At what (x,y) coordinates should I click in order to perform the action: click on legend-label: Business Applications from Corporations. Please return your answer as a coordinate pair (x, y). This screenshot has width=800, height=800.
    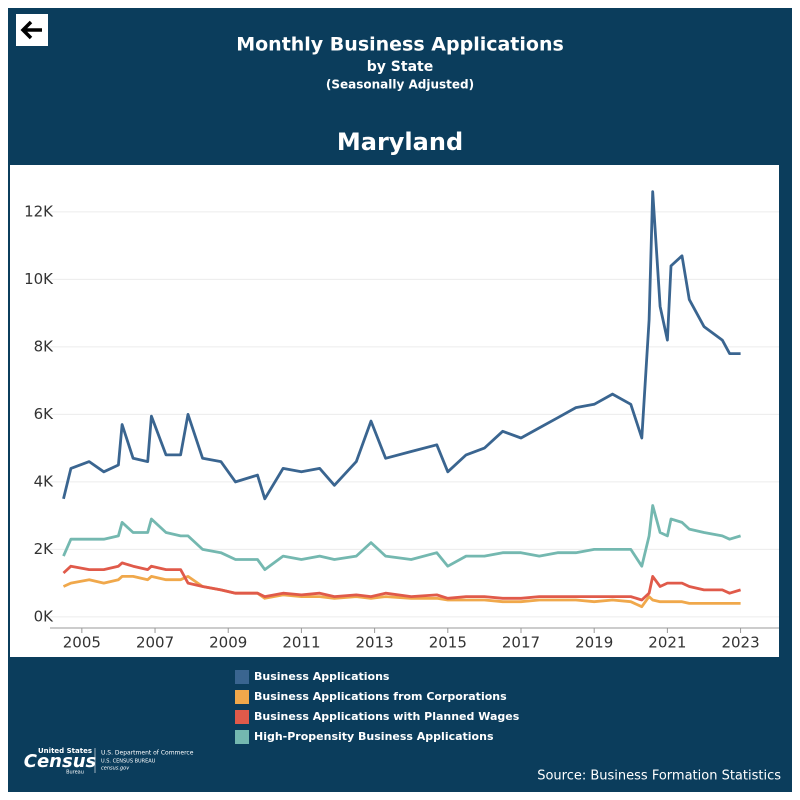
    Looking at the image, I should click on (380, 696).